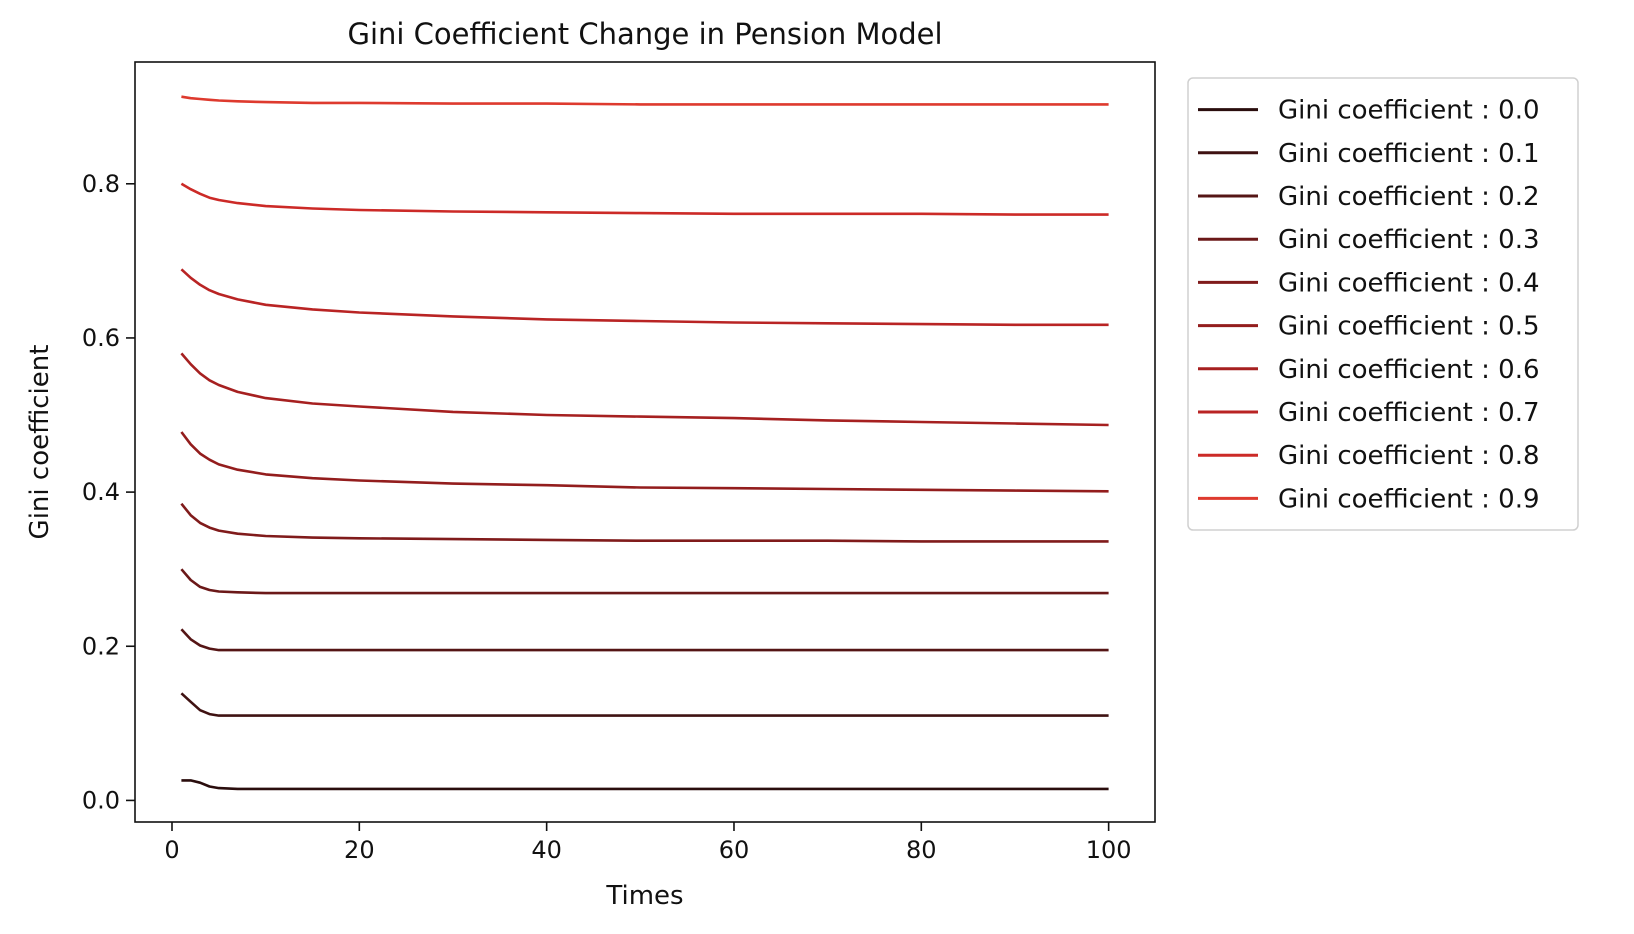 The height and width of the screenshot is (934, 1634). What do you see at coordinates (1409, 370) in the screenshot?
I see `legend-entry: Gini coefficient : 0.6` at bounding box center [1409, 370].